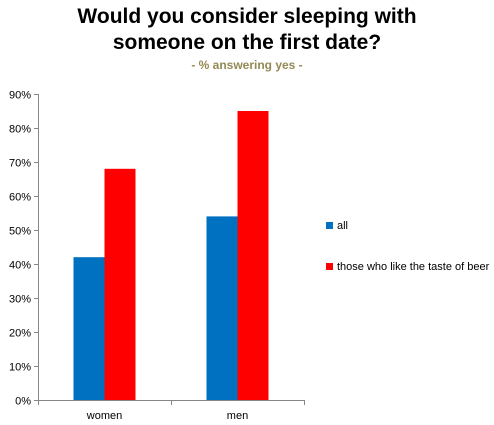 The width and height of the screenshot is (494, 425). What do you see at coordinates (20, 368) in the screenshot?
I see `y-tick-label: 10%` at bounding box center [20, 368].